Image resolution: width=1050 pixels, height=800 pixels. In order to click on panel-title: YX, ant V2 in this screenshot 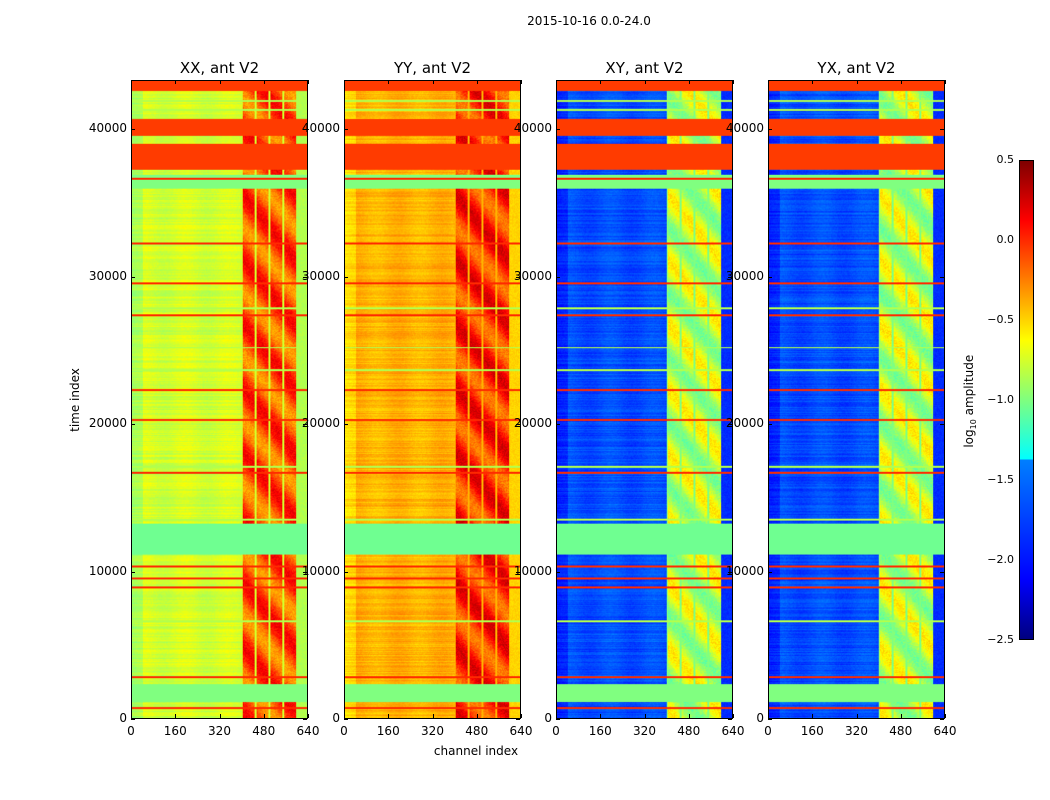, I will do `click(856, 68)`.